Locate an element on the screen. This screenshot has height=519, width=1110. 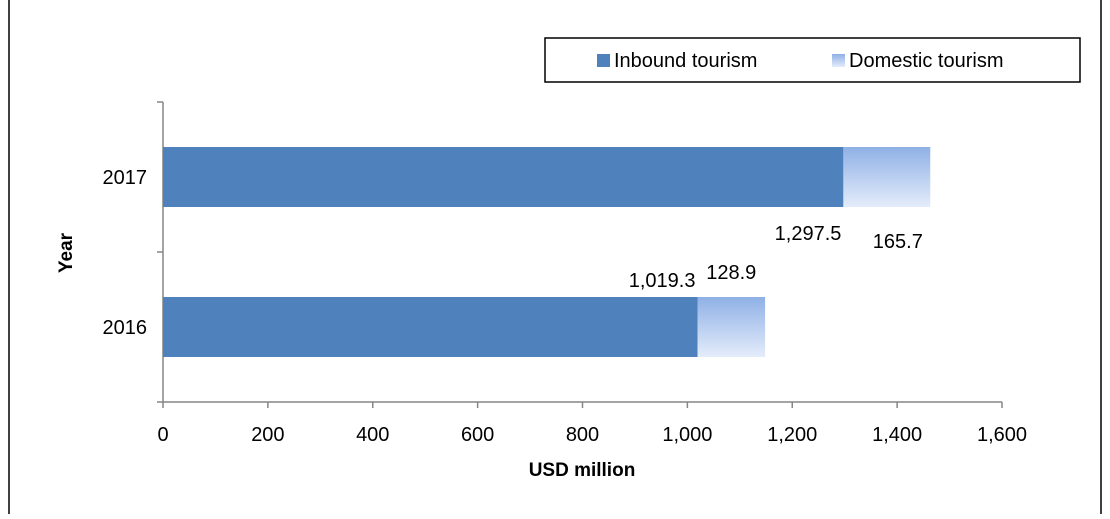
legend: Inbound tourism Domestic tourism is located at coordinates (812, 60).